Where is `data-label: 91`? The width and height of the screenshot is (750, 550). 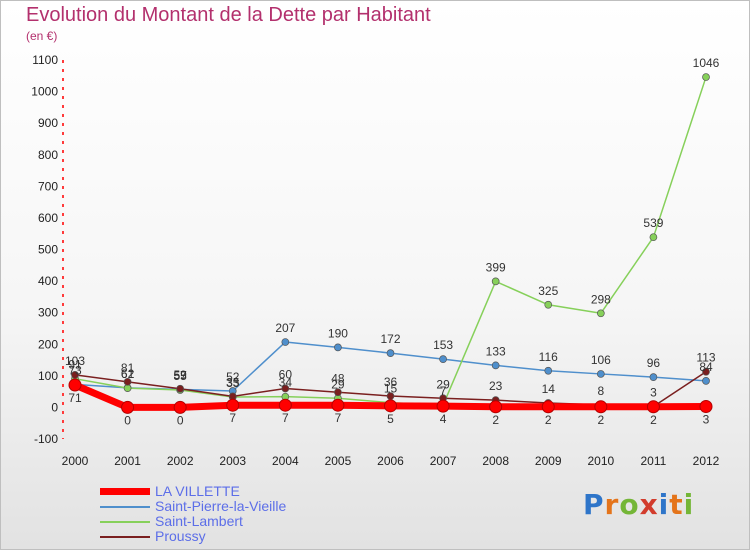 data-label: 91 is located at coordinates (75, 365).